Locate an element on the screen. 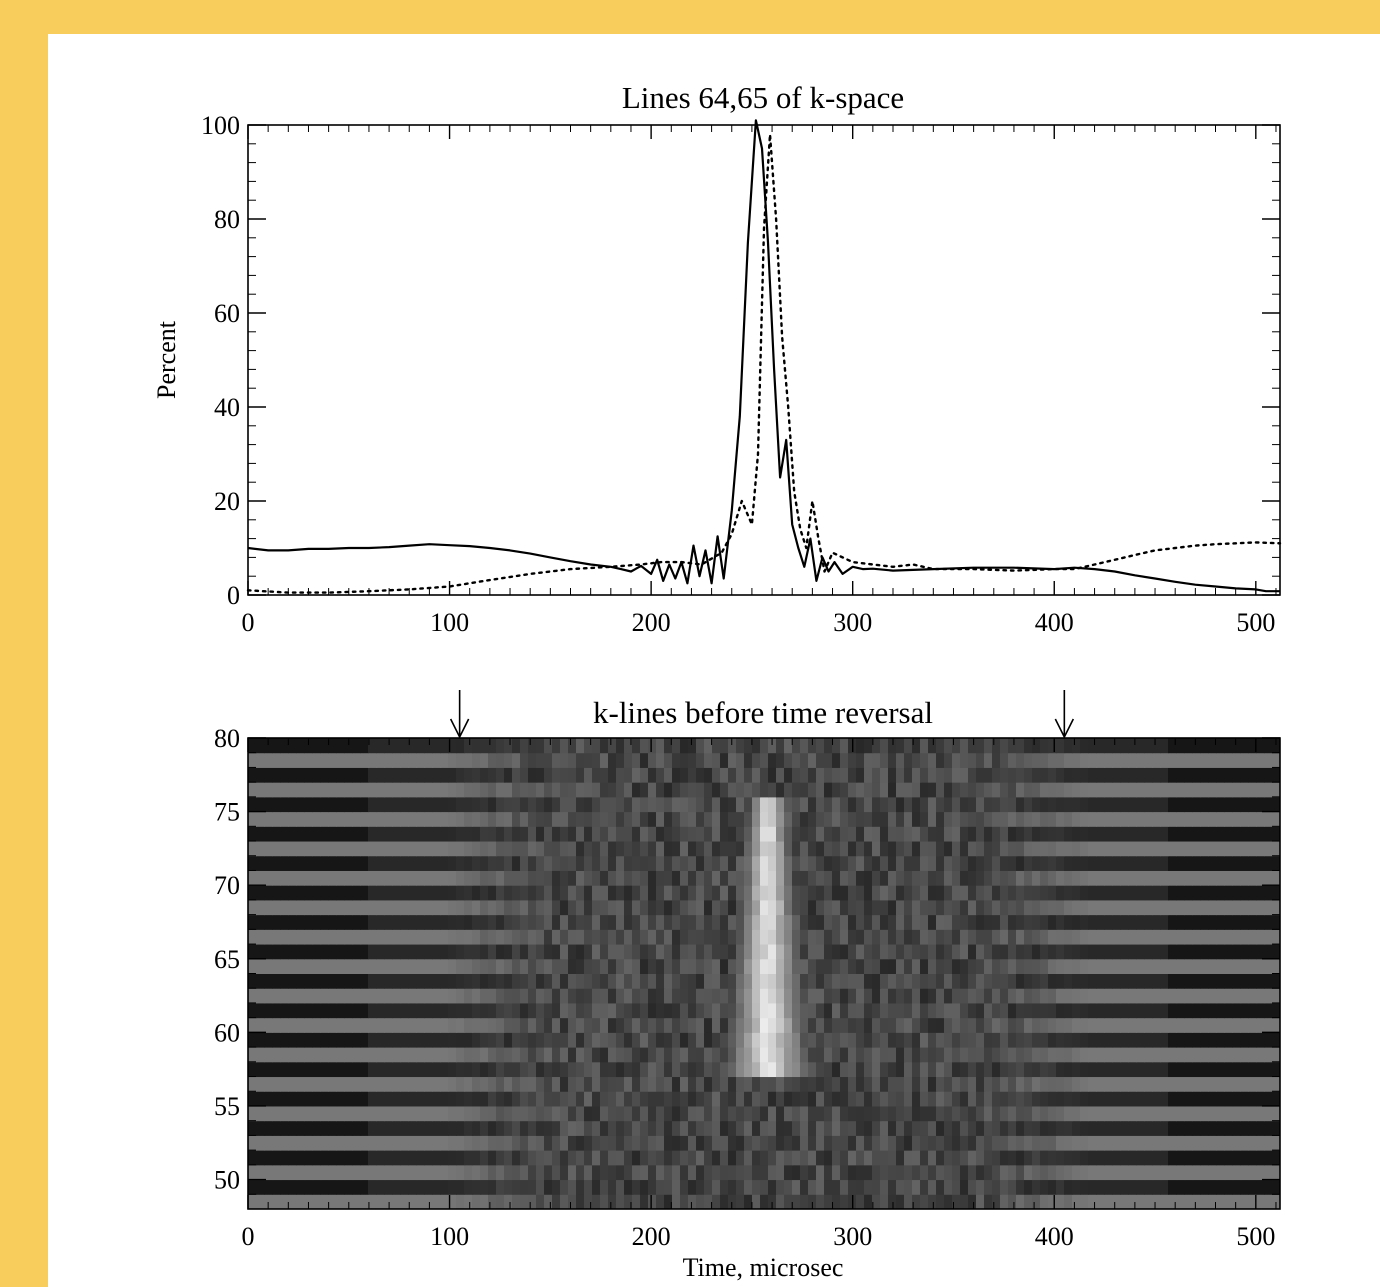 The image size is (1380, 1287). frame-left-border is located at coordinates (24, 643).